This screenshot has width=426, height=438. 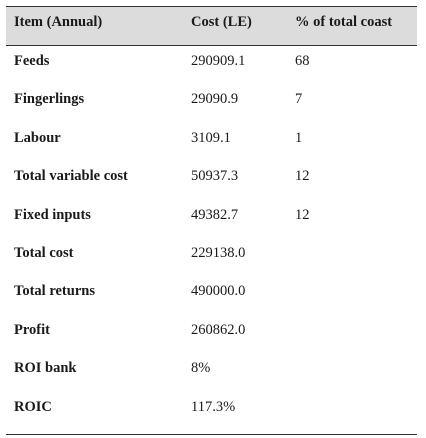 I want to click on row-item: Total returns, so click(x=54, y=291).